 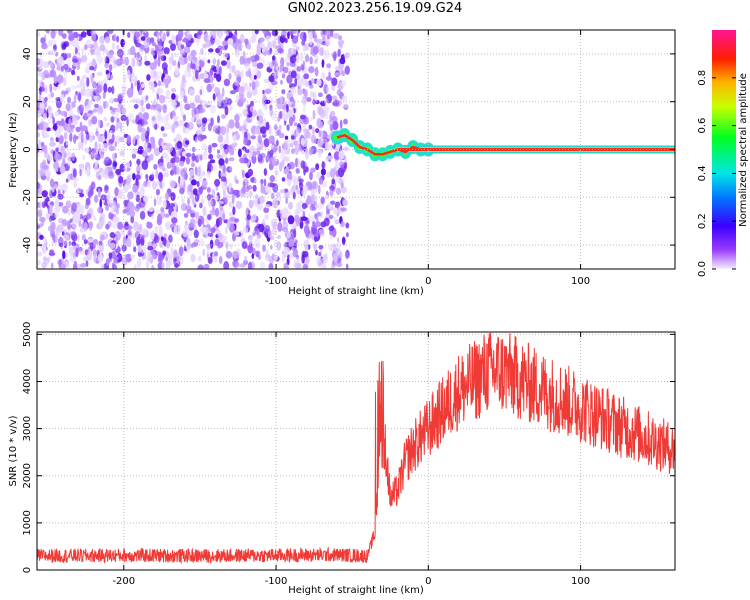 What do you see at coordinates (375, 8) in the screenshot?
I see `chart-title: GN02.2023.256.19.09.G24` at bounding box center [375, 8].